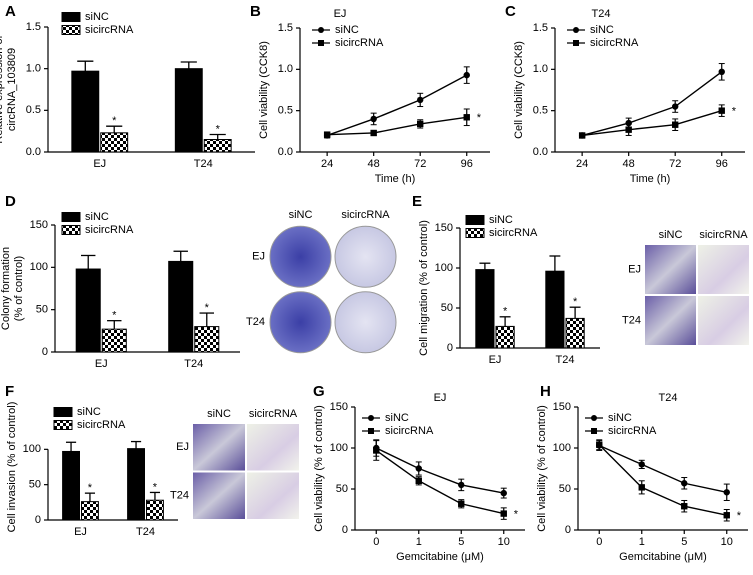 This screenshot has width=753, height=575. What do you see at coordinates (12, 89) in the screenshot?
I see `y-axis-label: circRNA_103809` at bounding box center [12, 89].